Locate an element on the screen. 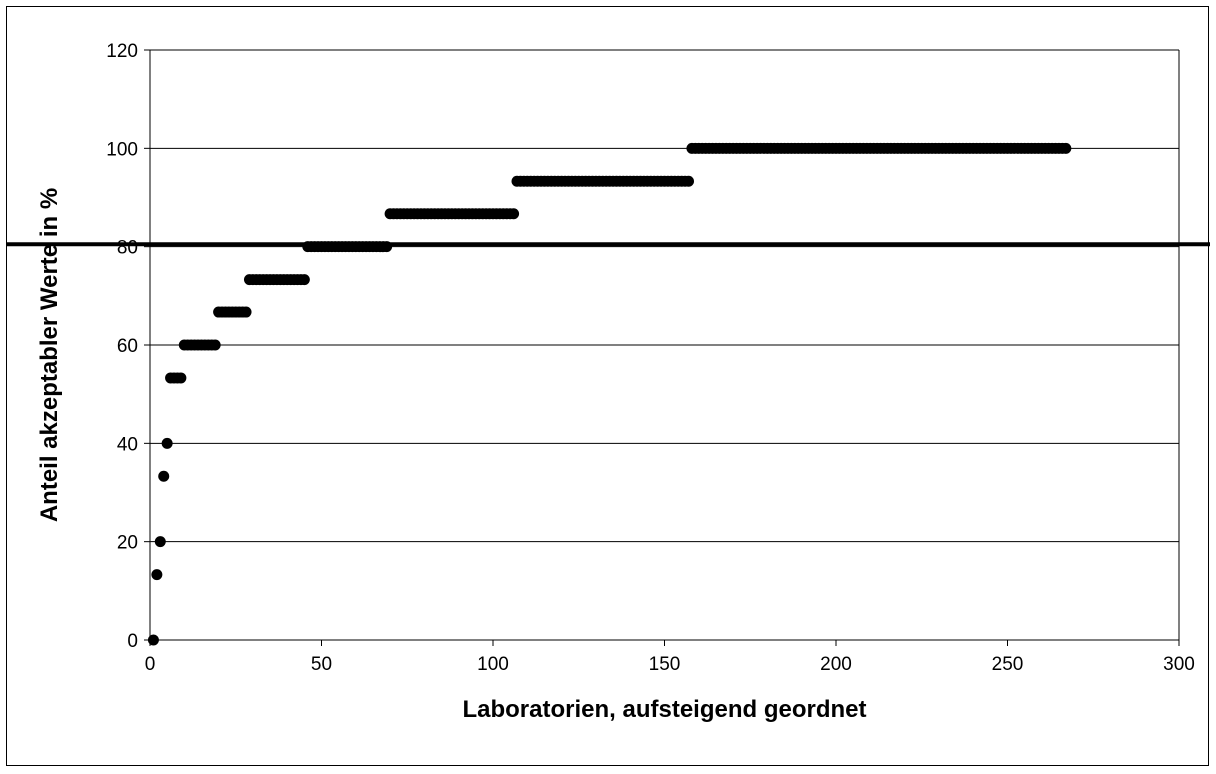 This screenshot has width=1216, height=774. x-tick-label: 100 is located at coordinates (493, 664).